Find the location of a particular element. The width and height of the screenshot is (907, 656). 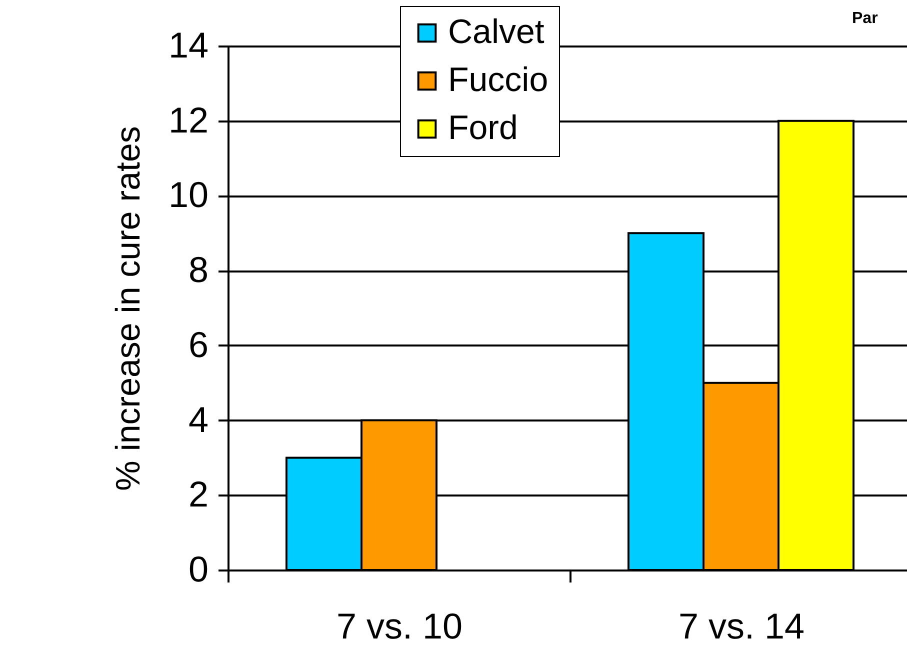

x-tick-label: 7 vs. 14 is located at coordinates (741, 626).